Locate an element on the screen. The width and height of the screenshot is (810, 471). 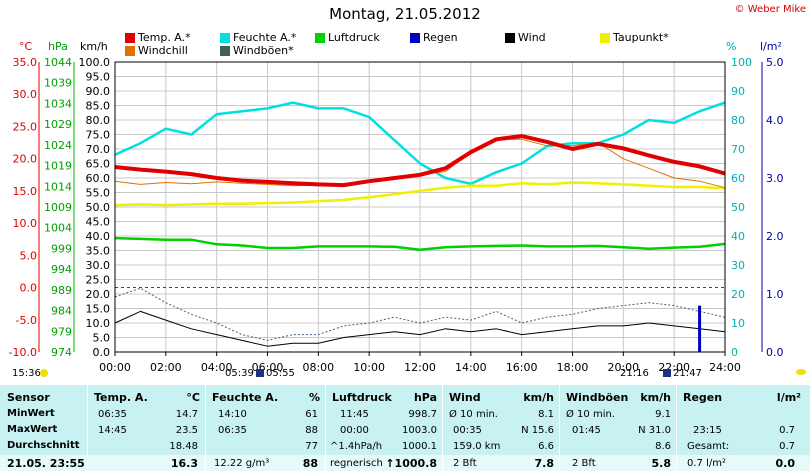
temp-tick-label: 30.0 is located at coordinates (25, 94).